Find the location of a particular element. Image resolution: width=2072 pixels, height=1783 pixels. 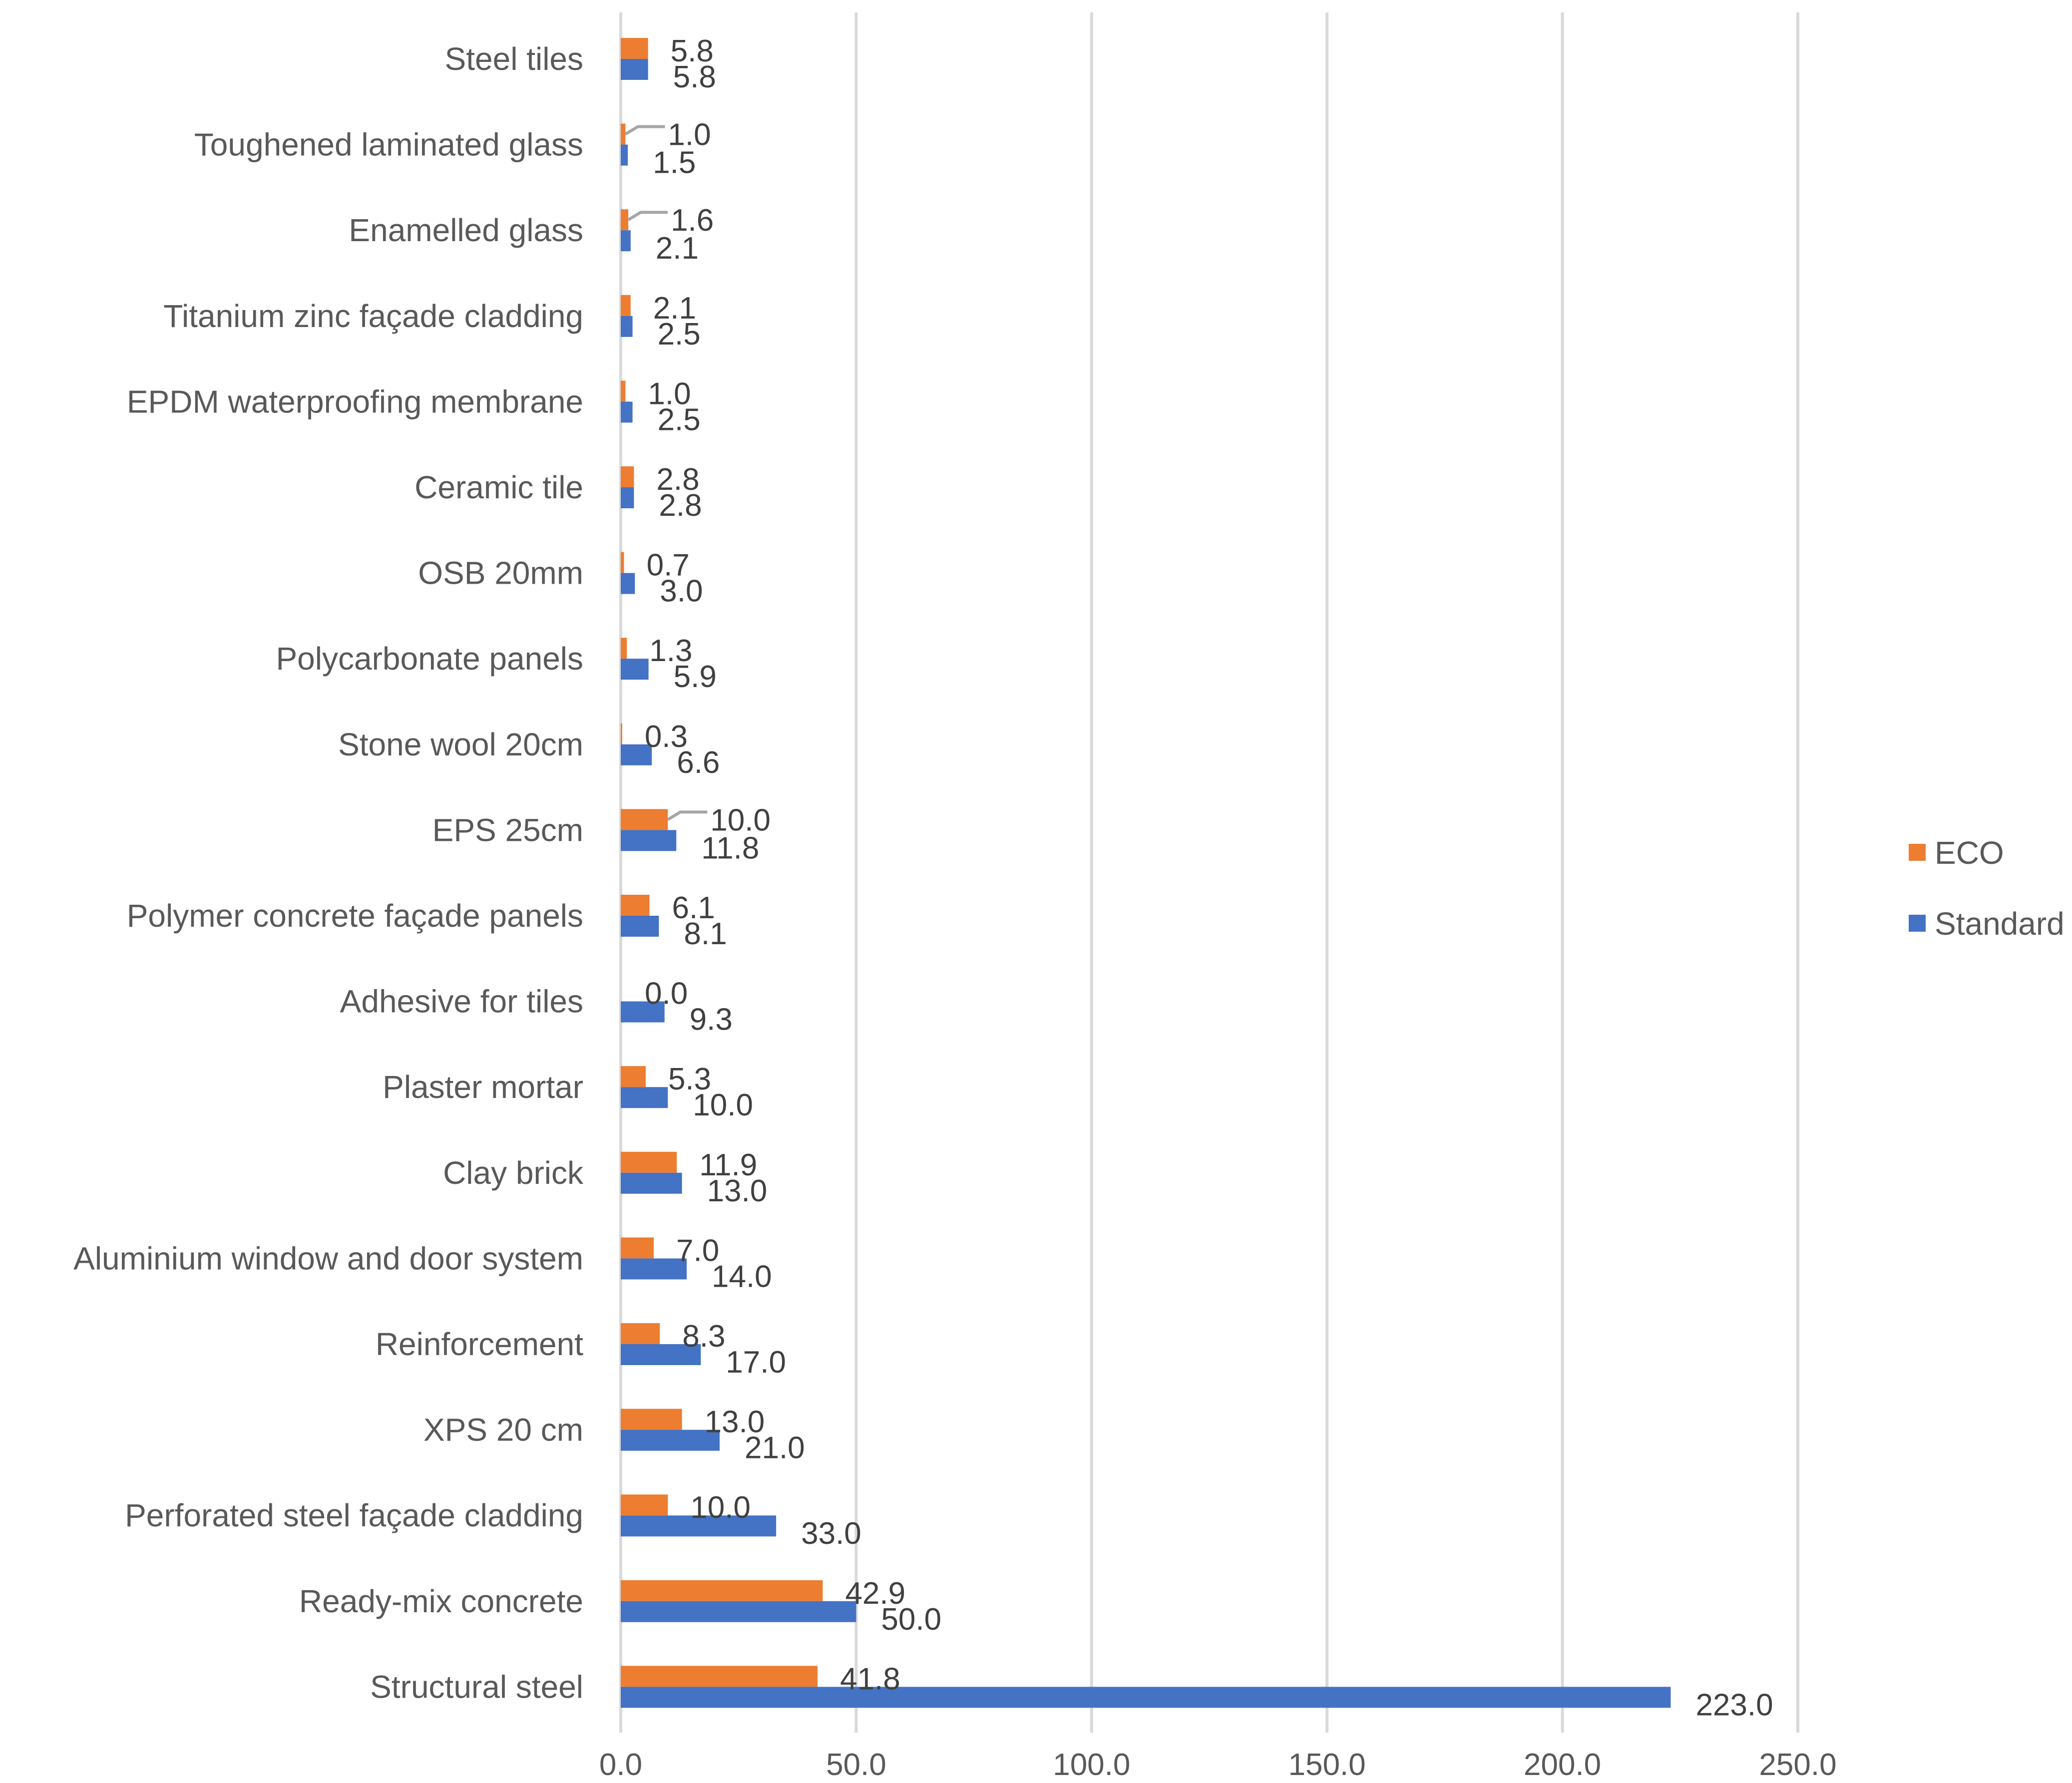

data-label-eco: 1.6 is located at coordinates (692, 221).